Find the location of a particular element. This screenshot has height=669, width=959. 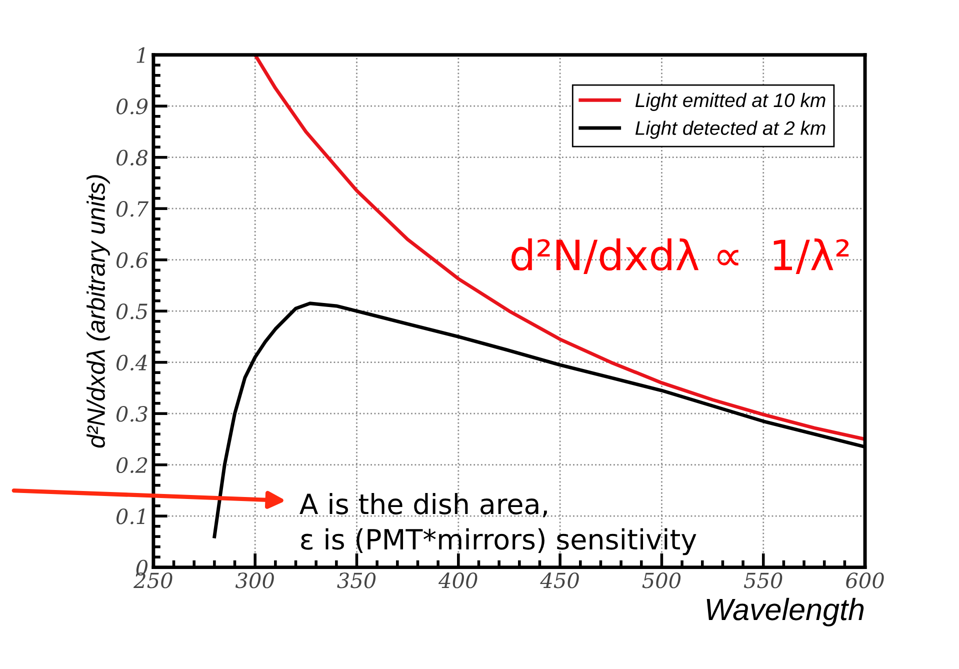

y-tick-label: 0.4 is located at coordinates (132, 362).